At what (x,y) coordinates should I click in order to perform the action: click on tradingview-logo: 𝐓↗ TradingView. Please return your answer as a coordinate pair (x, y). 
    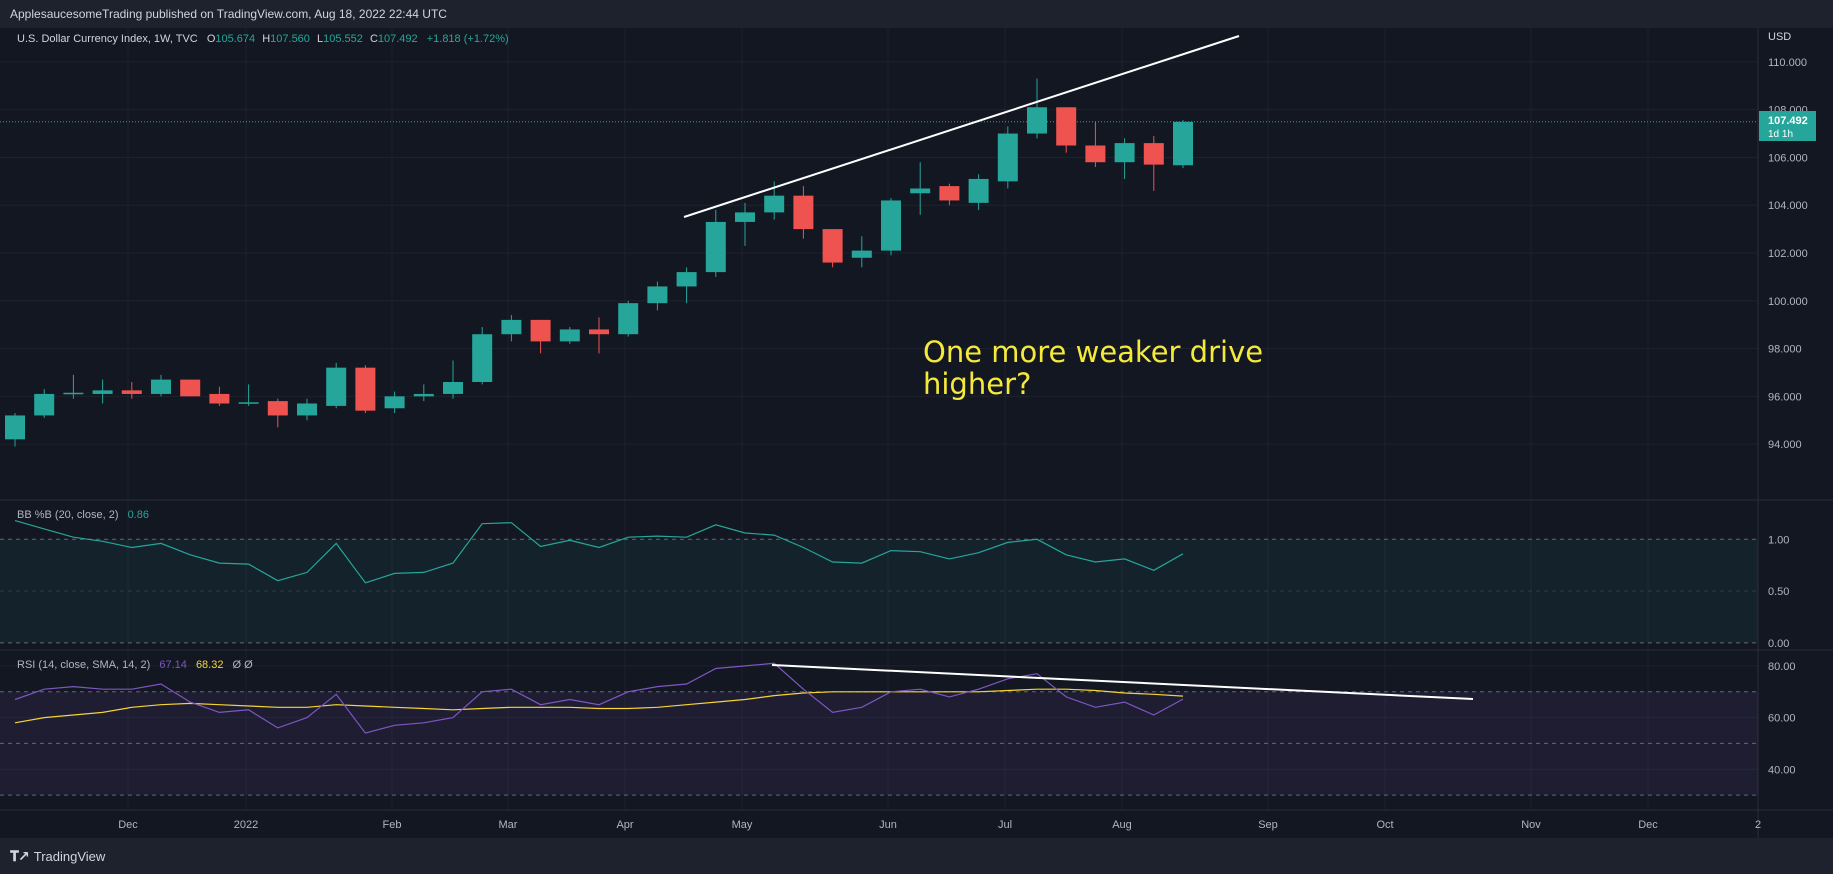
    Looking at the image, I should click on (58, 855).